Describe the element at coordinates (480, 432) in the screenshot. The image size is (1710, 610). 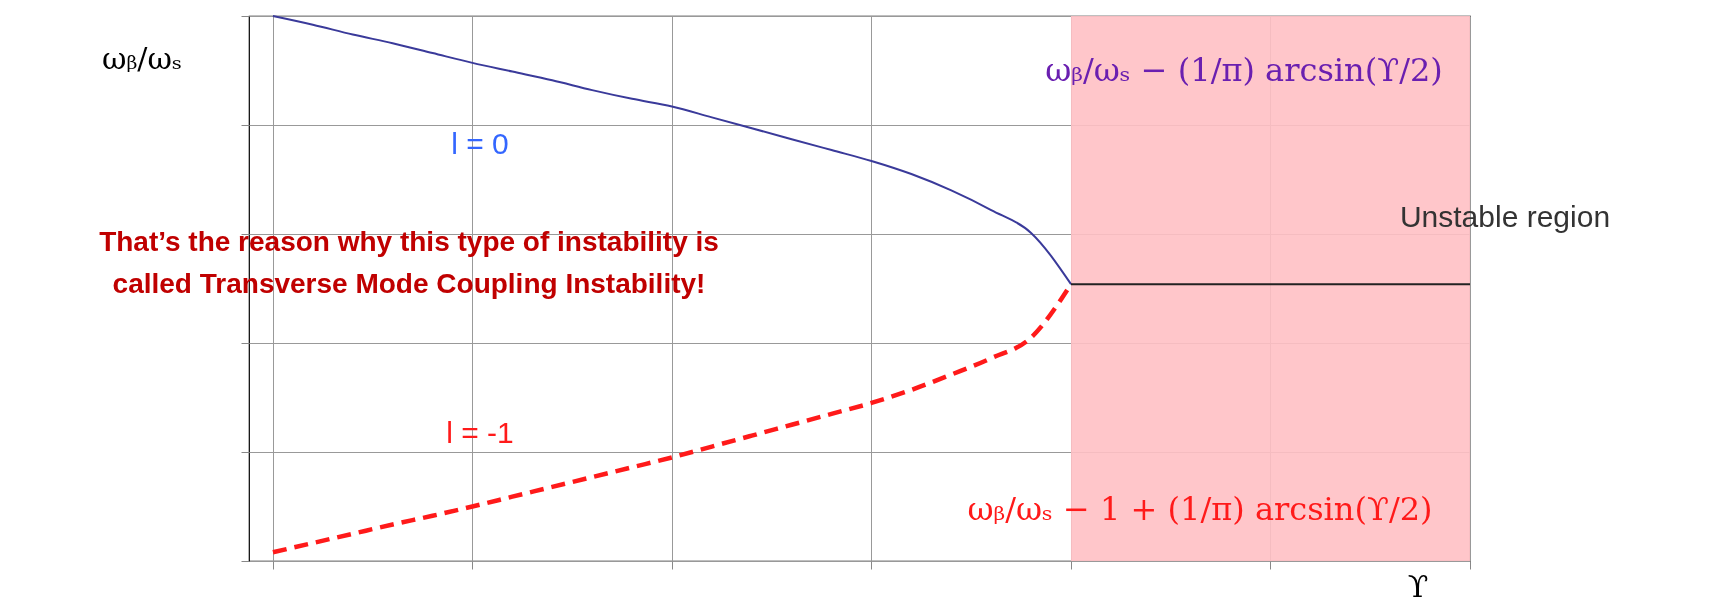
I see `annotation: l = -1` at that location.